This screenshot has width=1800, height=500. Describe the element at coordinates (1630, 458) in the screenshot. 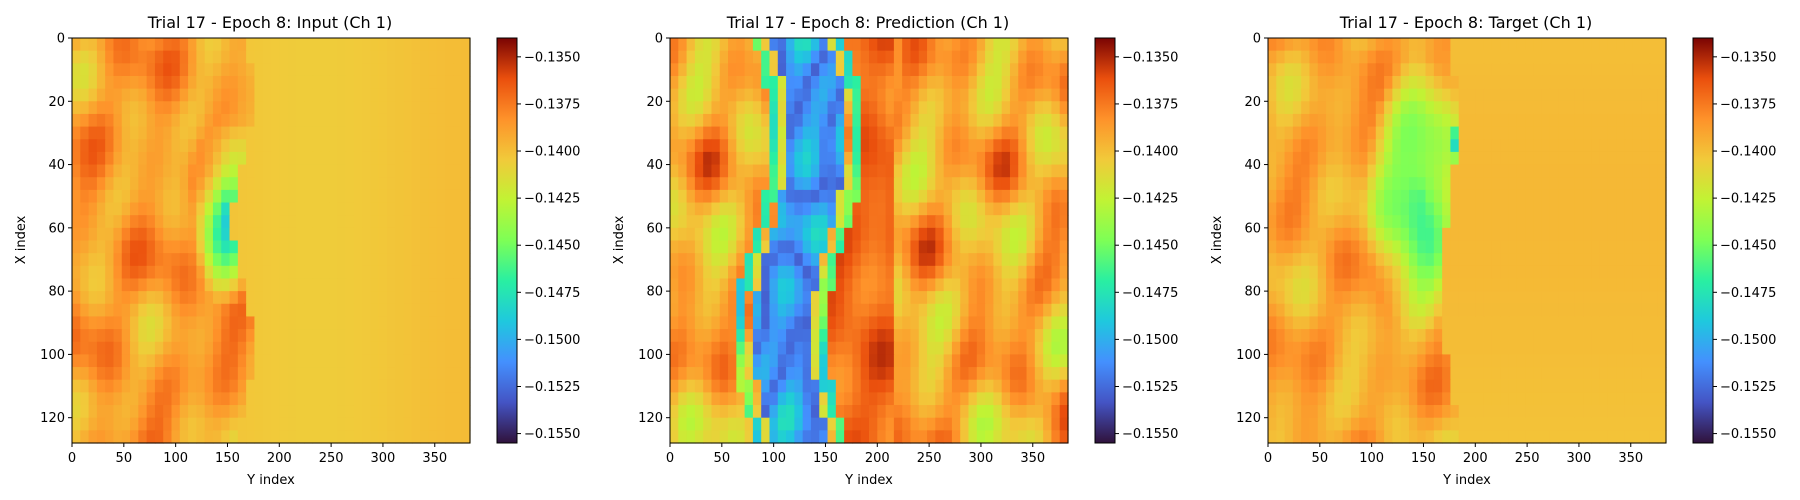

I see `x-tick-label: 350` at that location.